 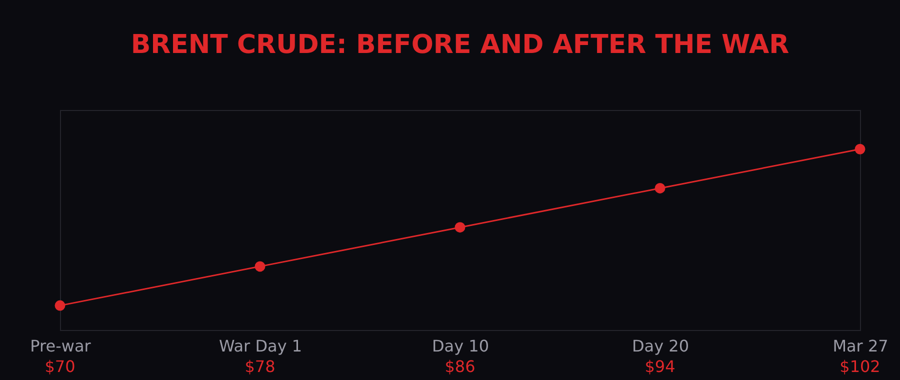 What do you see at coordinates (61, 346) in the screenshot?
I see `x-tick-label: Pre-war` at bounding box center [61, 346].